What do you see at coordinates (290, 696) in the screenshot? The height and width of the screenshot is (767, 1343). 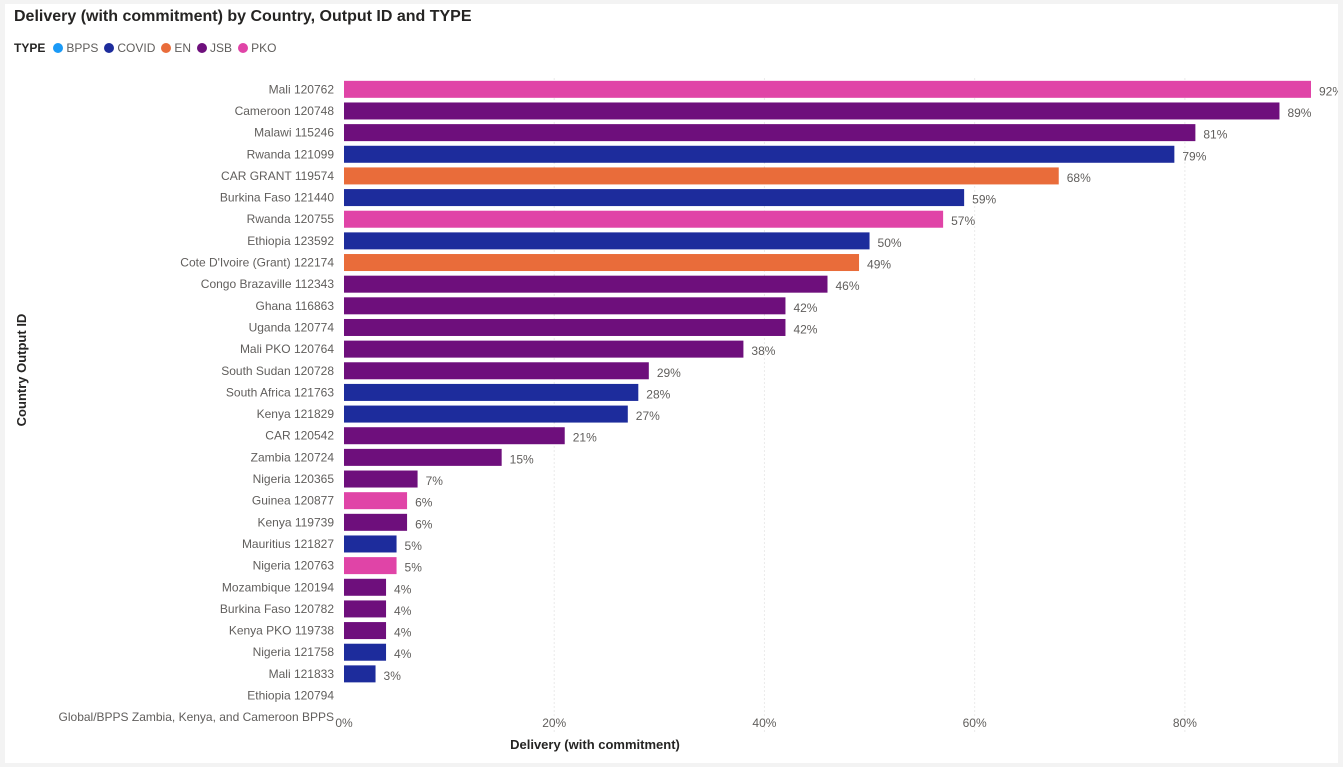 I see `category-label: Ethiopia 120794` at bounding box center [290, 696].